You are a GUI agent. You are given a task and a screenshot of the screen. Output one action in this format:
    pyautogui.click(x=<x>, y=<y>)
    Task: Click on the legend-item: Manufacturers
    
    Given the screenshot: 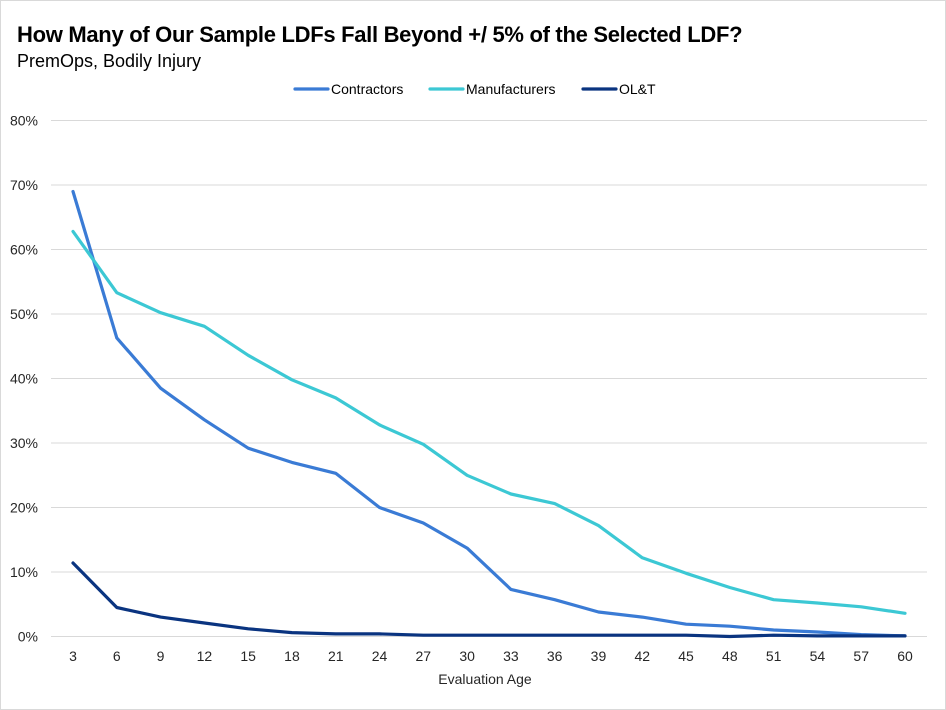 What is the action you would take?
    pyautogui.click(x=491, y=89)
    